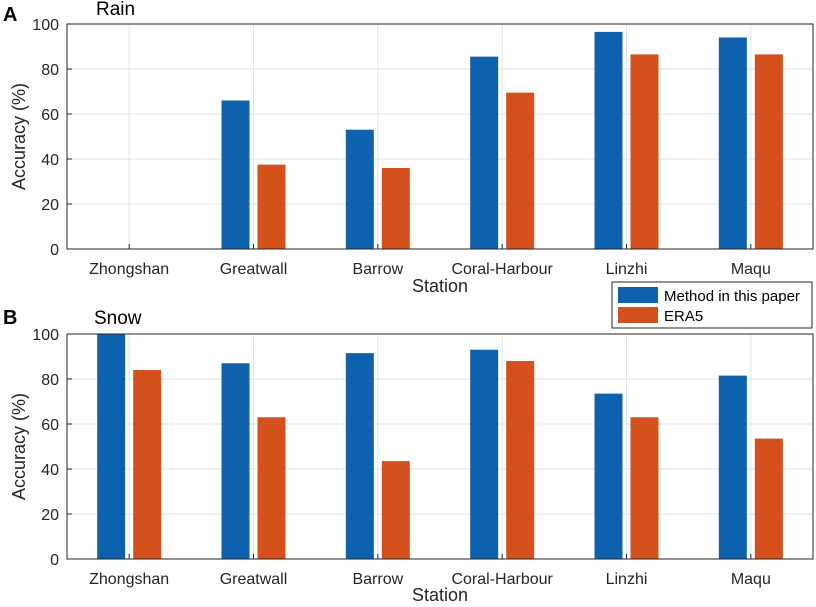 The image size is (816, 607). What do you see at coordinates (520, 460) in the screenshot?
I see `bar-snow-era5-coral-harbour` at bounding box center [520, 460].